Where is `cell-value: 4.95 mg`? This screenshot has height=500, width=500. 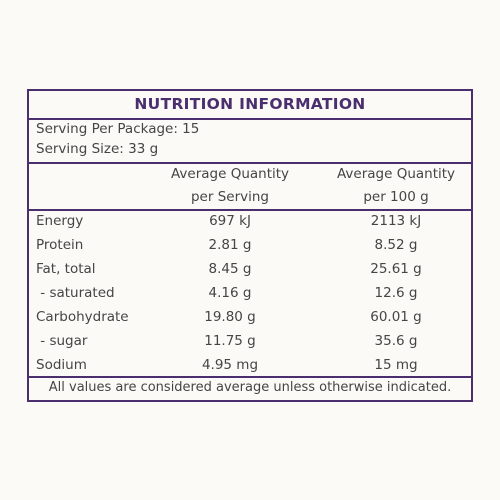 cell-value: 4.95 mg is located at coordinates (230, 365).